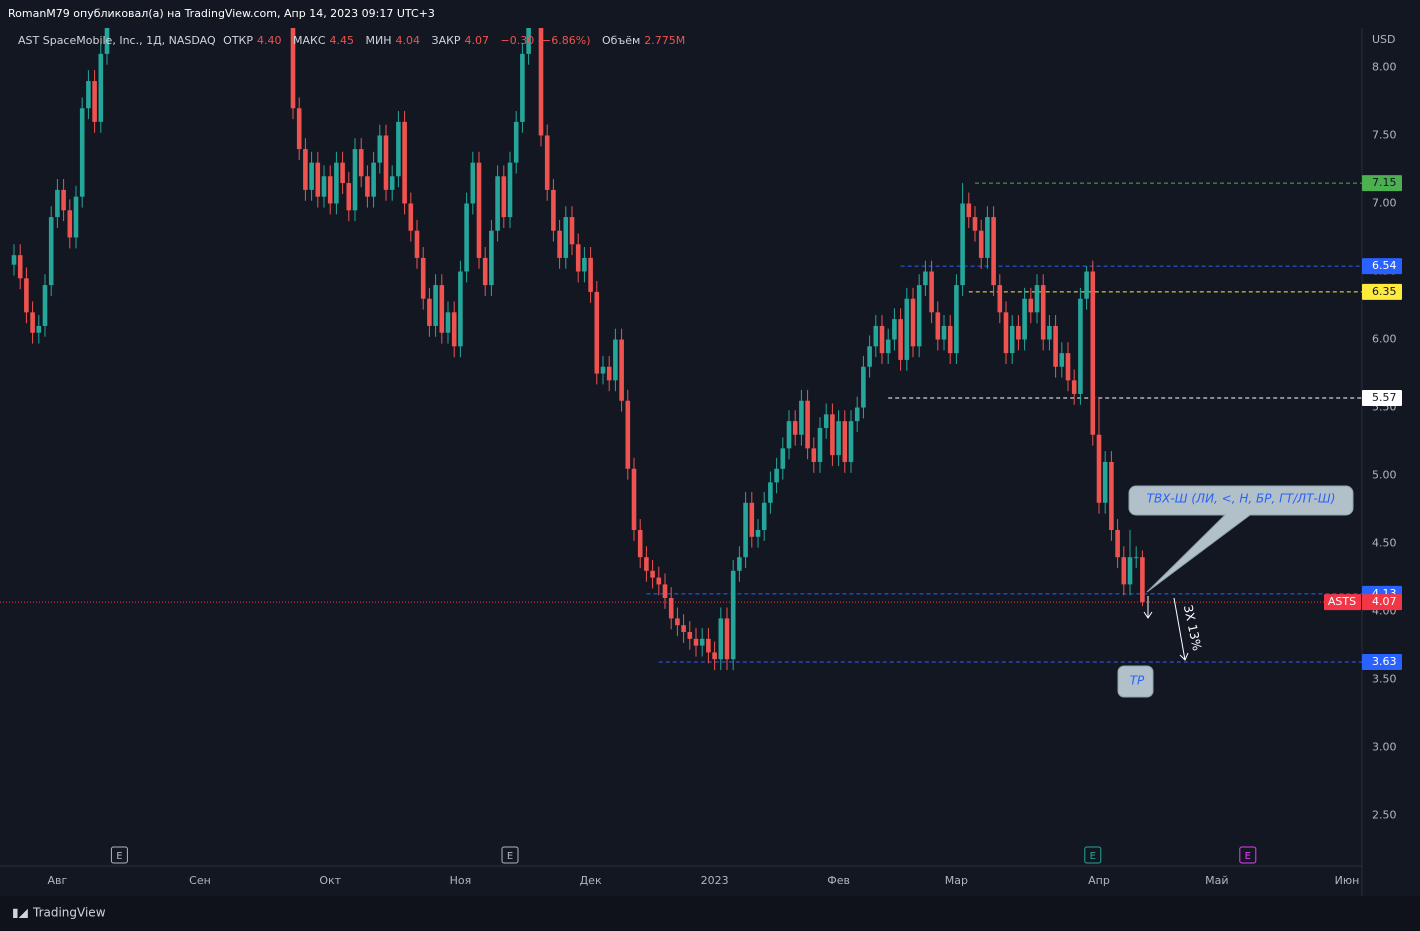  Describe the element at coordinates (477, 40) in the screenshot. I see `legend-value: 4.07` at that location.